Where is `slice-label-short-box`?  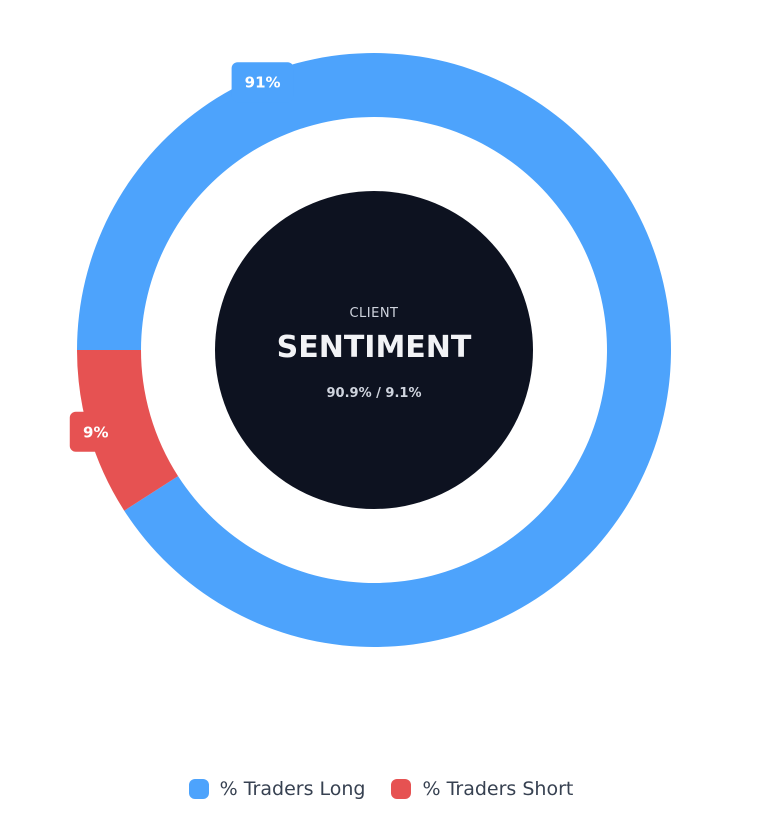 slice-label-short-box is located at coordinates (95, 431).